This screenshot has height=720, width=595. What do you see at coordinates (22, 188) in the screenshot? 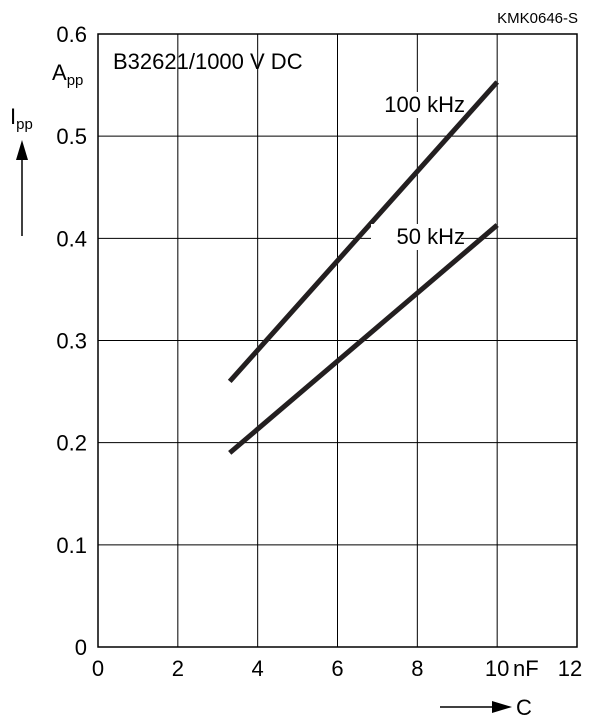
I see `y-axis-arrow` at bounding box center [22, 188].